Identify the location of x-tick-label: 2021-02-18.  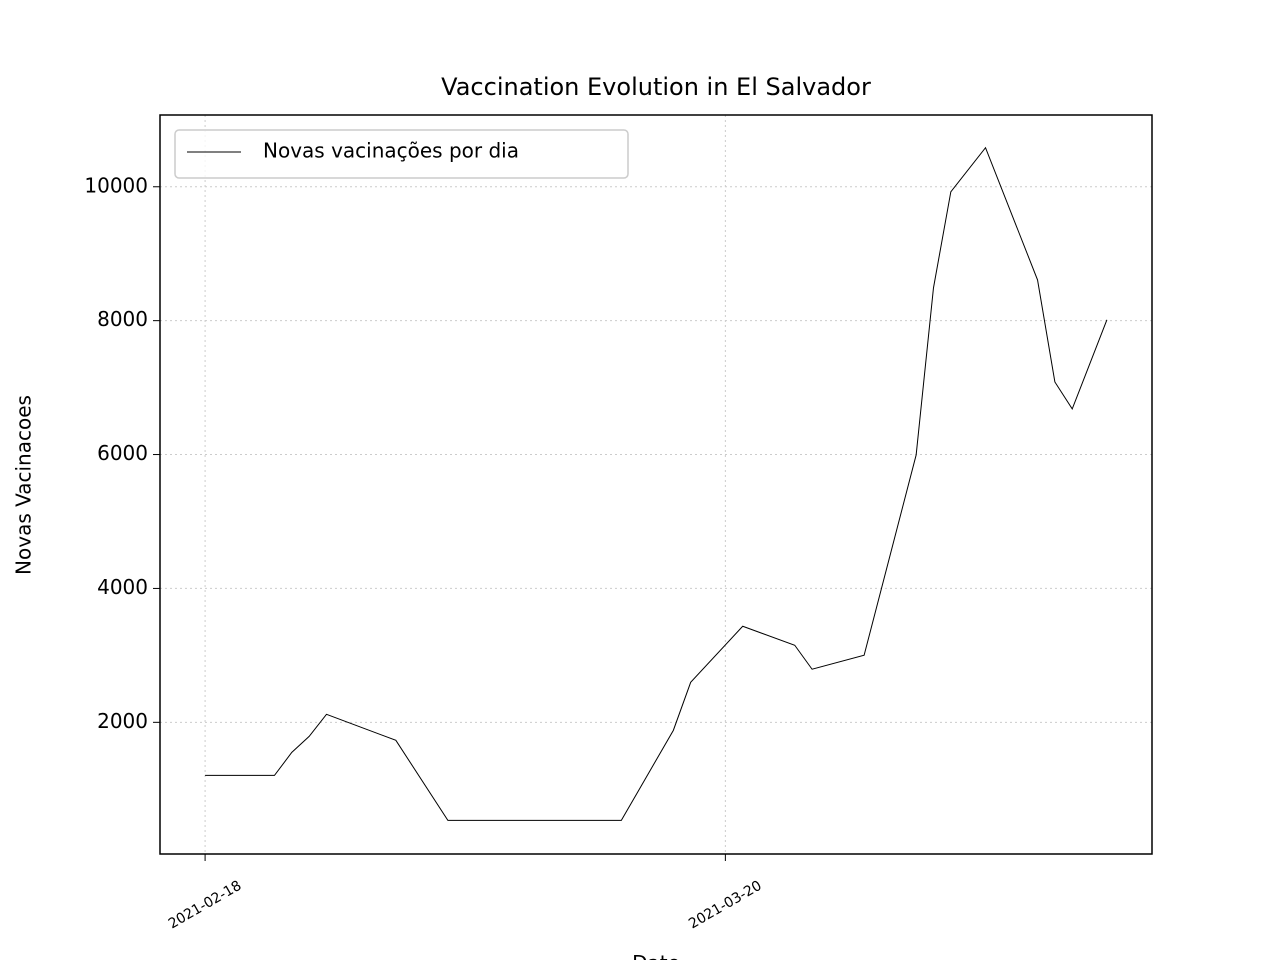
(205, 905).